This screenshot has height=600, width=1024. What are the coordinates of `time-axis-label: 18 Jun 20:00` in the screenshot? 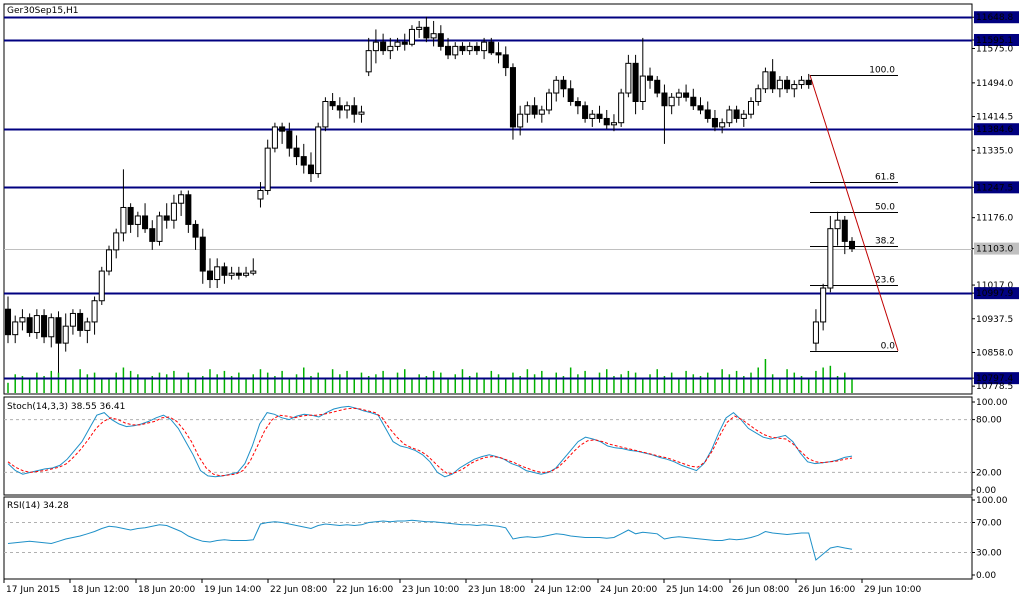 It's located at (166, 590).